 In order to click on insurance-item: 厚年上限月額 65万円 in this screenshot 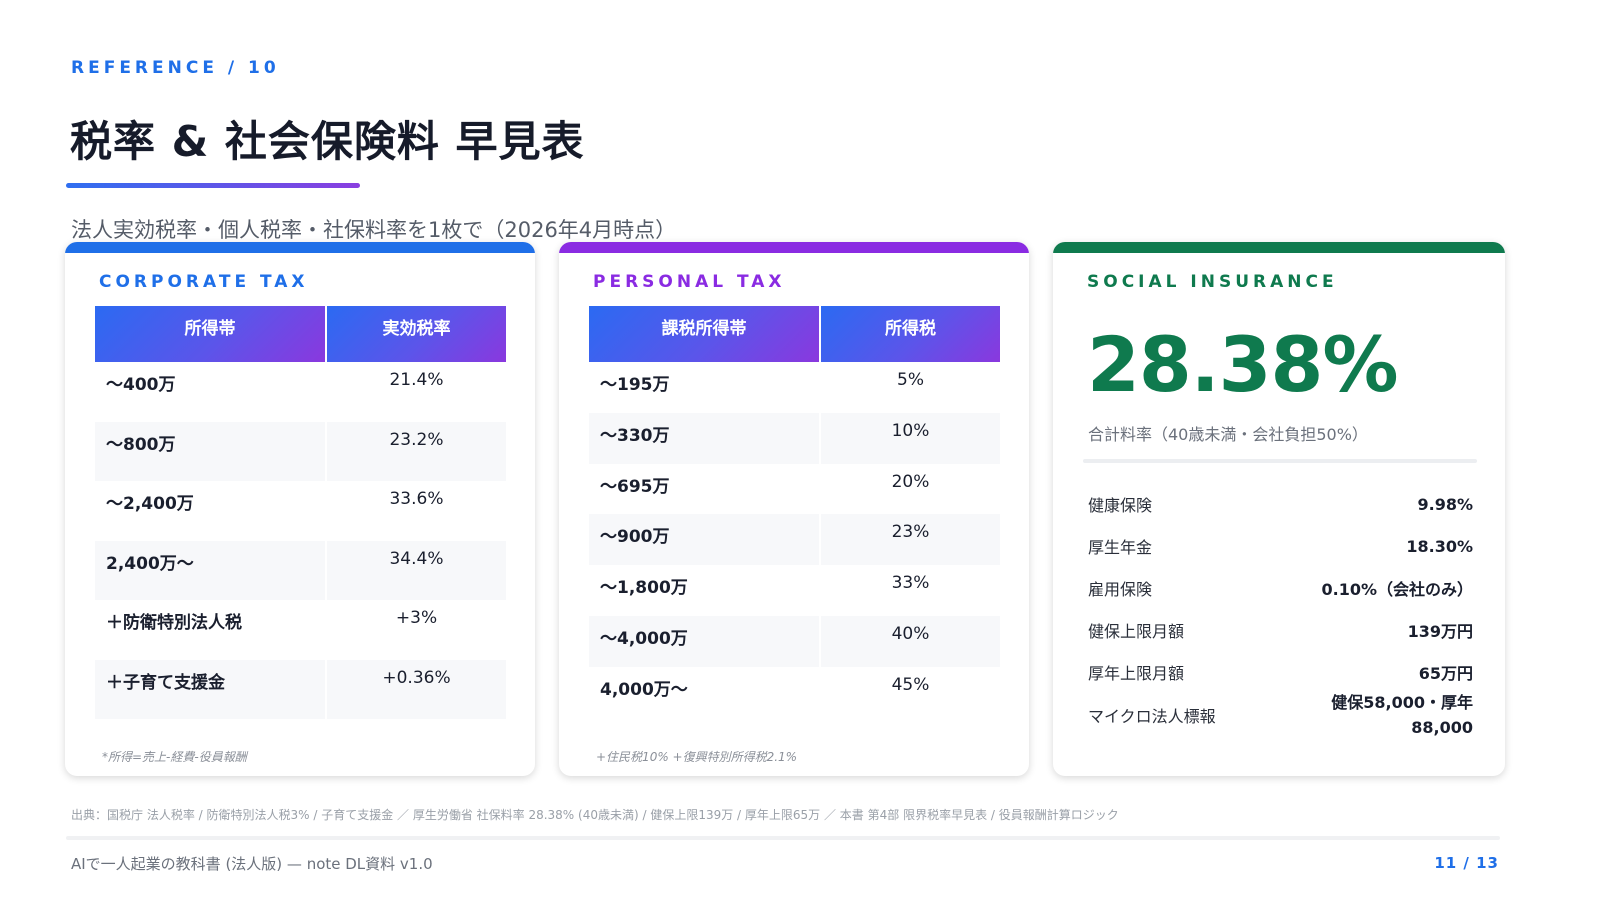, I will do `click(1280, 672)`.